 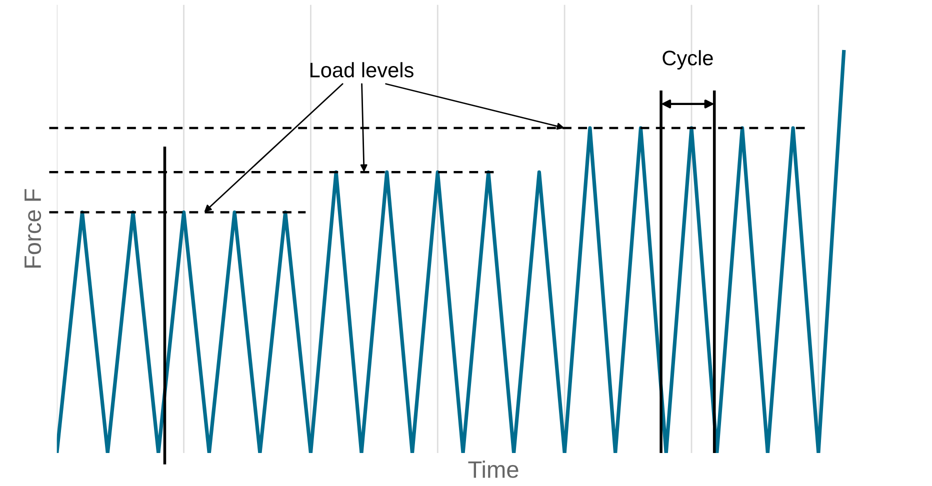 What do you see at coordinates (362, 70) in the screenshot?
I see `annotation: Load levels` at bounding box center [362, 70].